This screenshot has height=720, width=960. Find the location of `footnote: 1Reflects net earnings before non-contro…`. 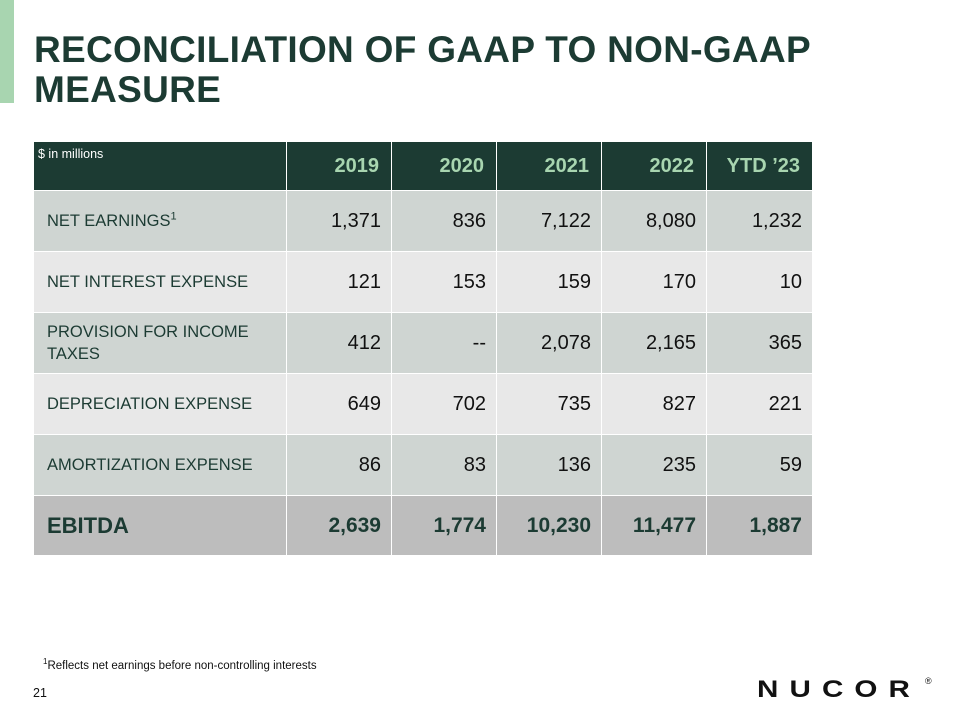

footnote: 1Reflects net earnings before non-contro… is located at coordinates (180, 664).